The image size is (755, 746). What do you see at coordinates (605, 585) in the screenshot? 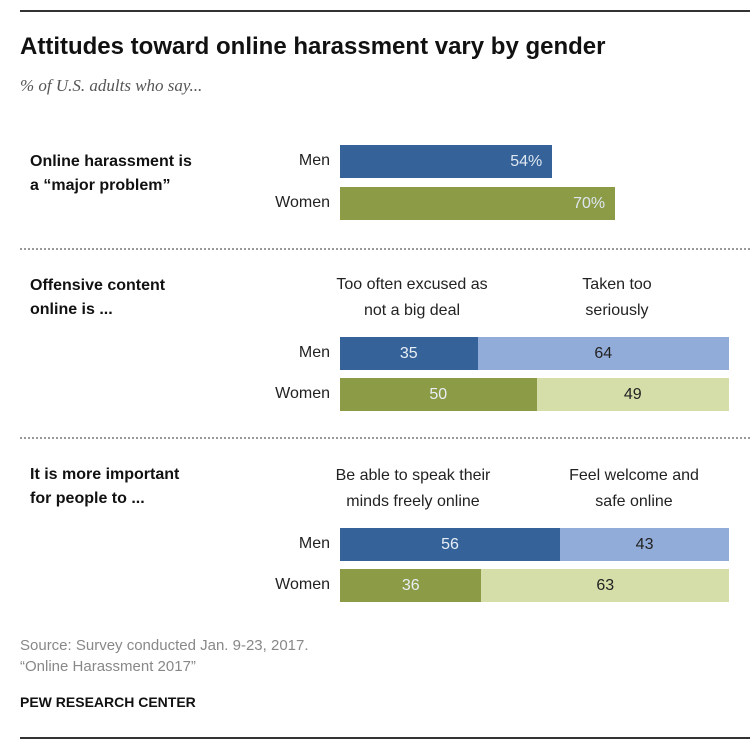
I see `bar-segment: 63` at bounding box center [605, 585].